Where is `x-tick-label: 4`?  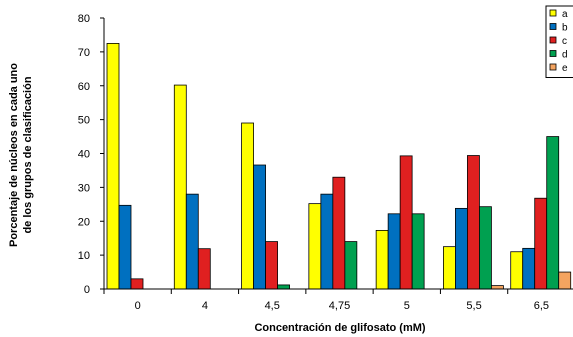
x-tick-label: 4 is located at coordinates (205, 306).